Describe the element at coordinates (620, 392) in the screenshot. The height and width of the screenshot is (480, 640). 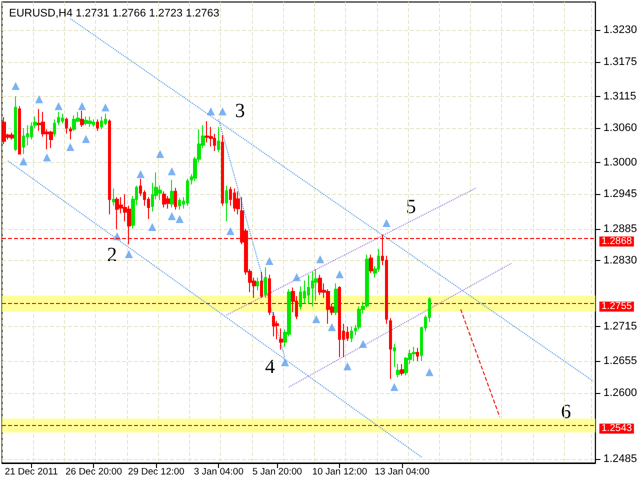
I see `y-tick-label: 1.2600` at that location.